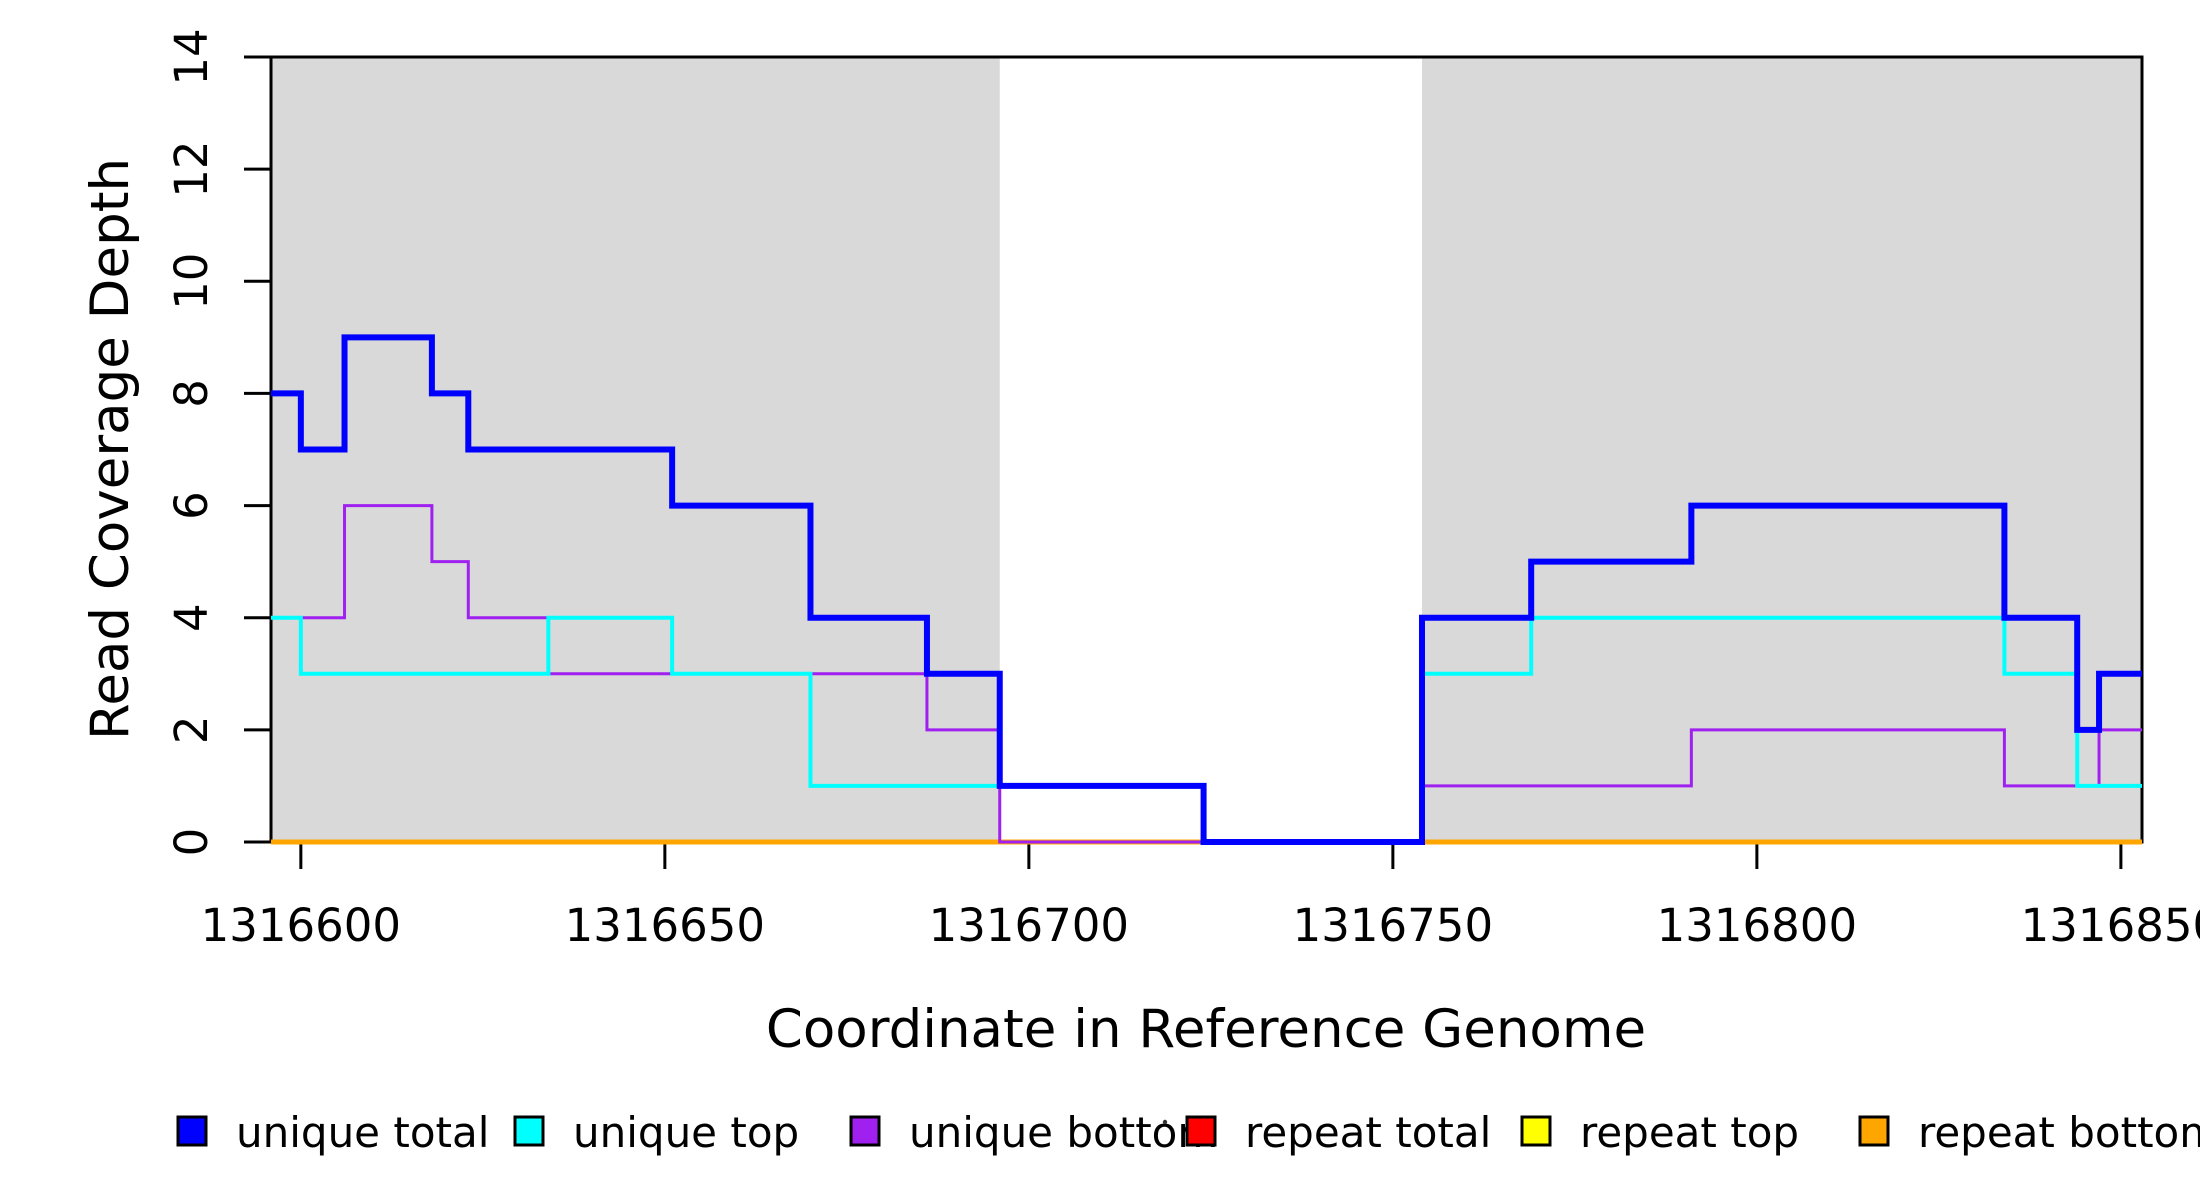  What do you see at coordinates (1165, 1122) in the screenshot?
I see `stray-dot` at bounding box center [1165, 1122].